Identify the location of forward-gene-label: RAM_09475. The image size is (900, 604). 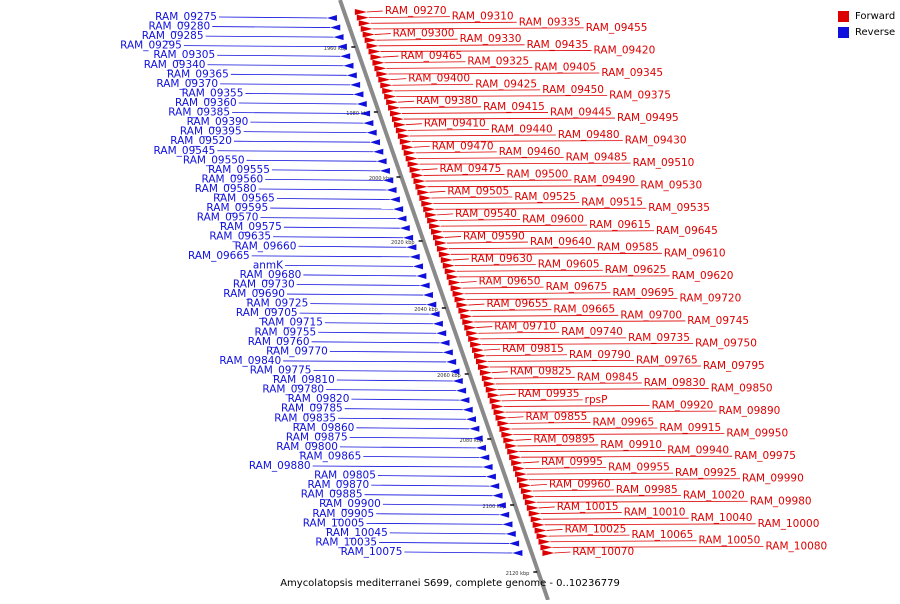
(471, 169).